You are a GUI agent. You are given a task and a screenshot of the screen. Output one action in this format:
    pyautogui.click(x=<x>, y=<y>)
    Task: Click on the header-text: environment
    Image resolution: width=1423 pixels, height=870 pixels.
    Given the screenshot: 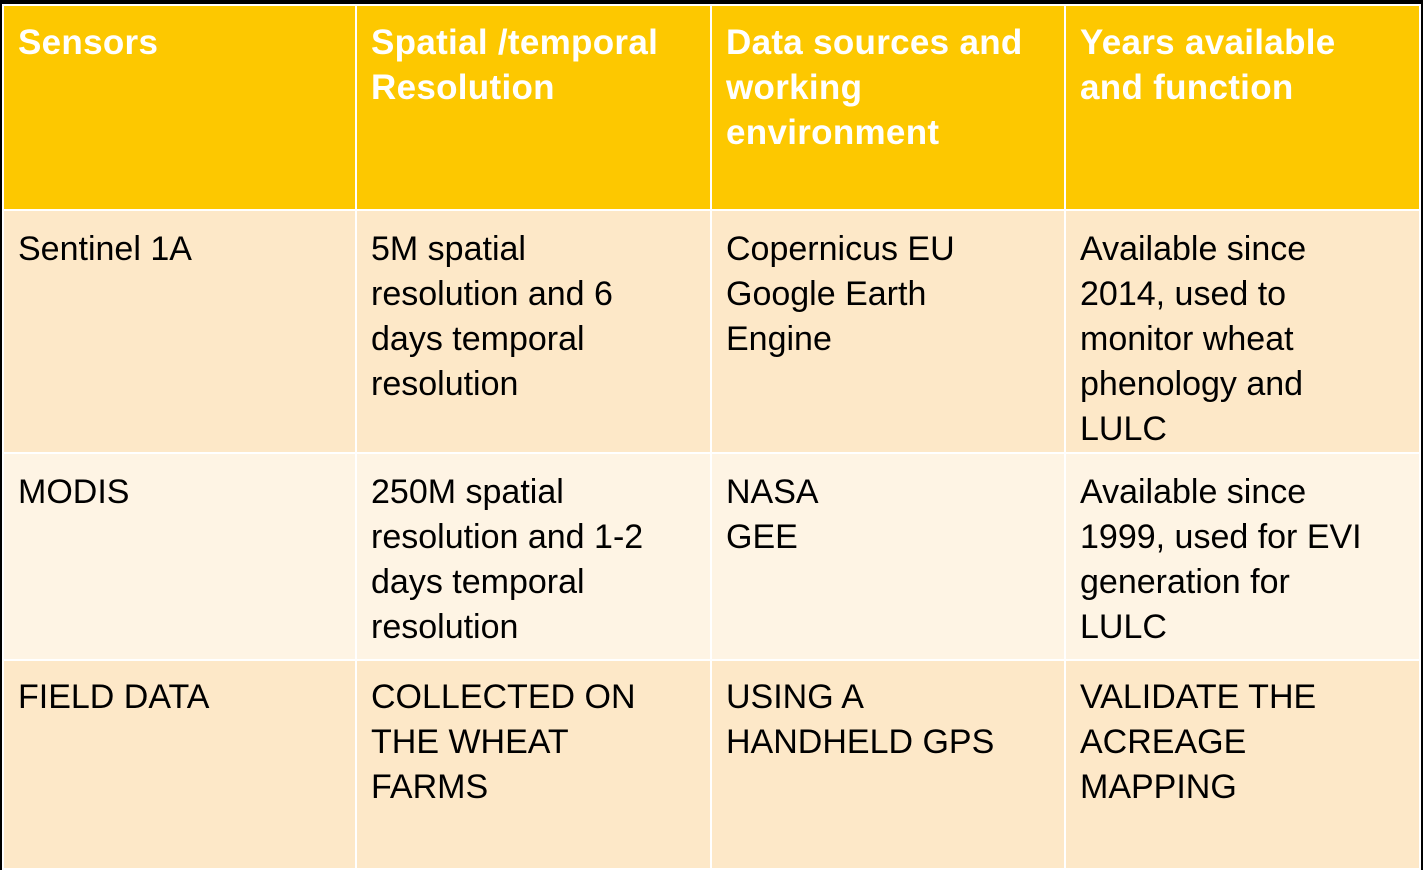 What is the action you would take?
    pyautogui.click(x=833, y=132)
    